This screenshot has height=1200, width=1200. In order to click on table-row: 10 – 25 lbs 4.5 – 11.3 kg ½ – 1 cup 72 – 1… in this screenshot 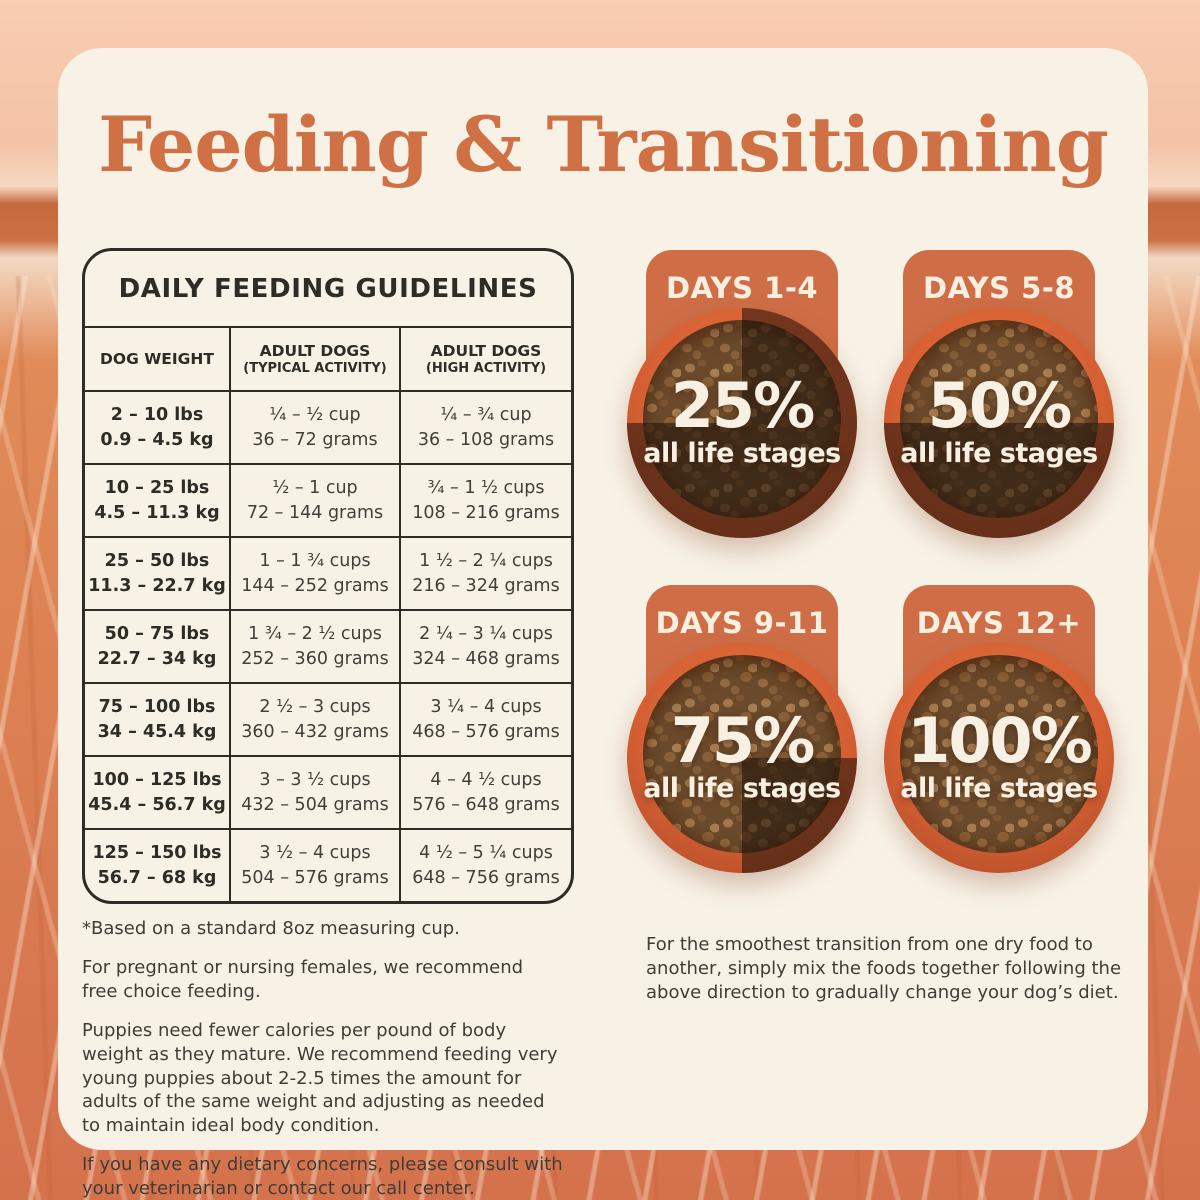, I will do `click(328, 501)`.